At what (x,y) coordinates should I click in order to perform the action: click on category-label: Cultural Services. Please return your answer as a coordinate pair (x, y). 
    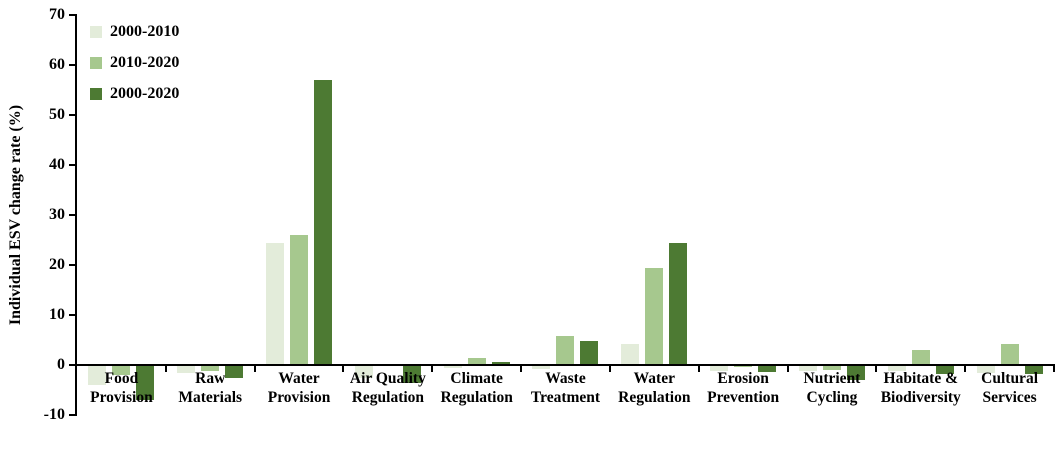
    Looking at the image, I should click on (1009, 388).